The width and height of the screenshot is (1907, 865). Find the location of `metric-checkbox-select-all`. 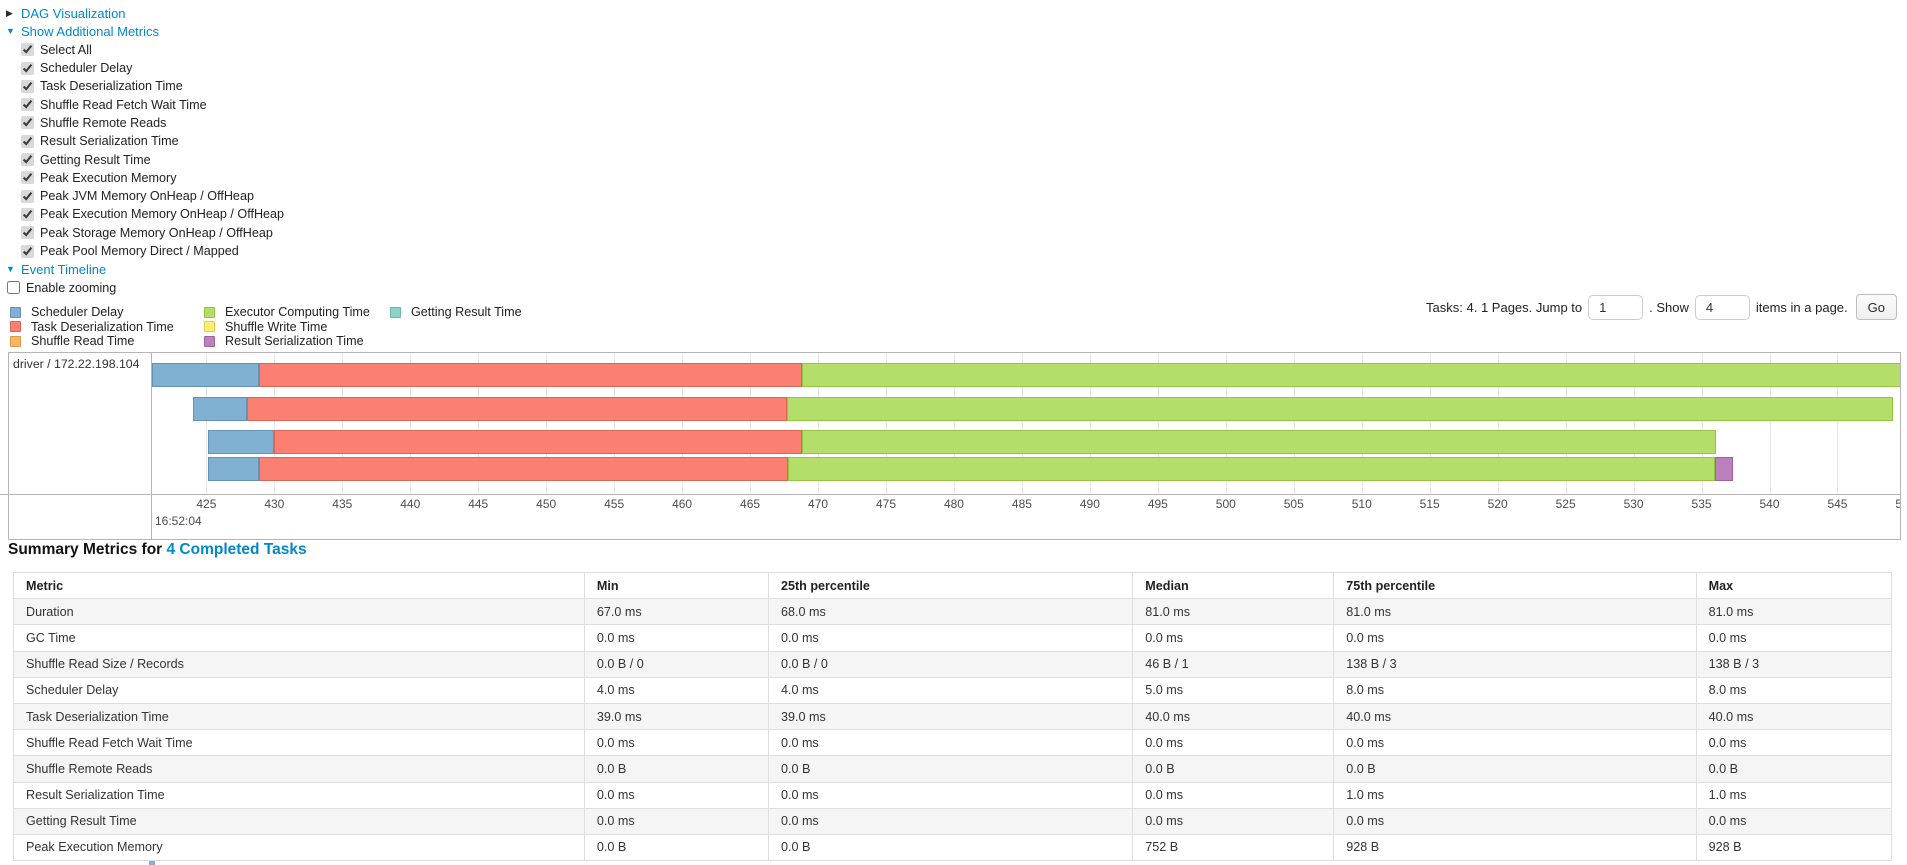

metric-checkbox-select-all is located at coordinates (27, 50).